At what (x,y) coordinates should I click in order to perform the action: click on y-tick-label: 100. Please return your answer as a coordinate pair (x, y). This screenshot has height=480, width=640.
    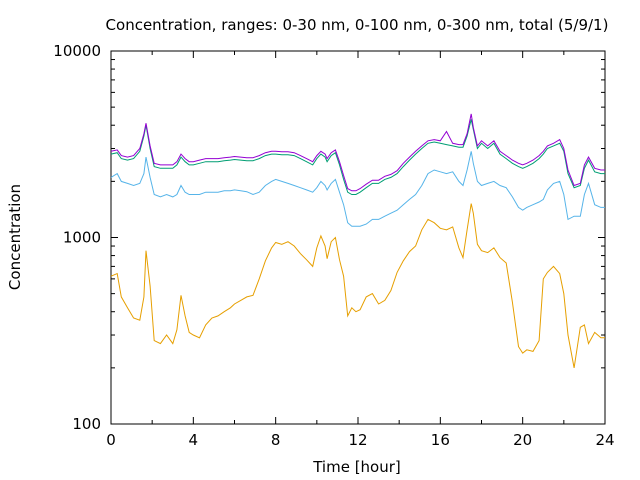
    Looking at the image, I should click on (86, 424).